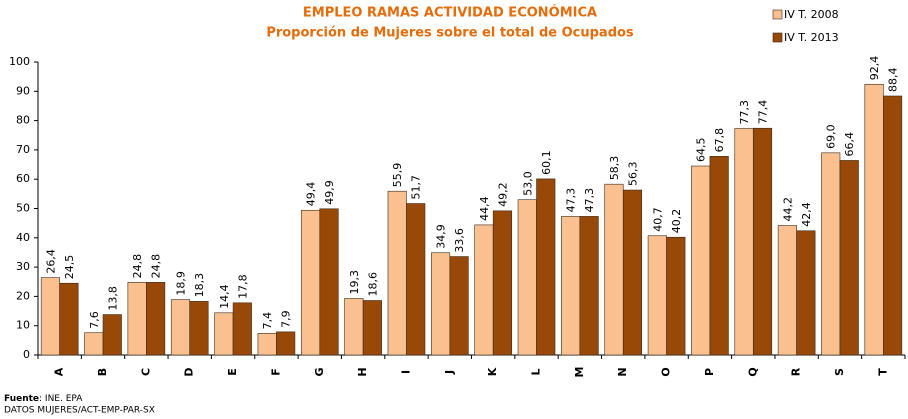 This screenshot has width=908, height=419. Describe the element at coordinates (806, 214) in the screenshot. I see `value-label: 42,4` at that location.